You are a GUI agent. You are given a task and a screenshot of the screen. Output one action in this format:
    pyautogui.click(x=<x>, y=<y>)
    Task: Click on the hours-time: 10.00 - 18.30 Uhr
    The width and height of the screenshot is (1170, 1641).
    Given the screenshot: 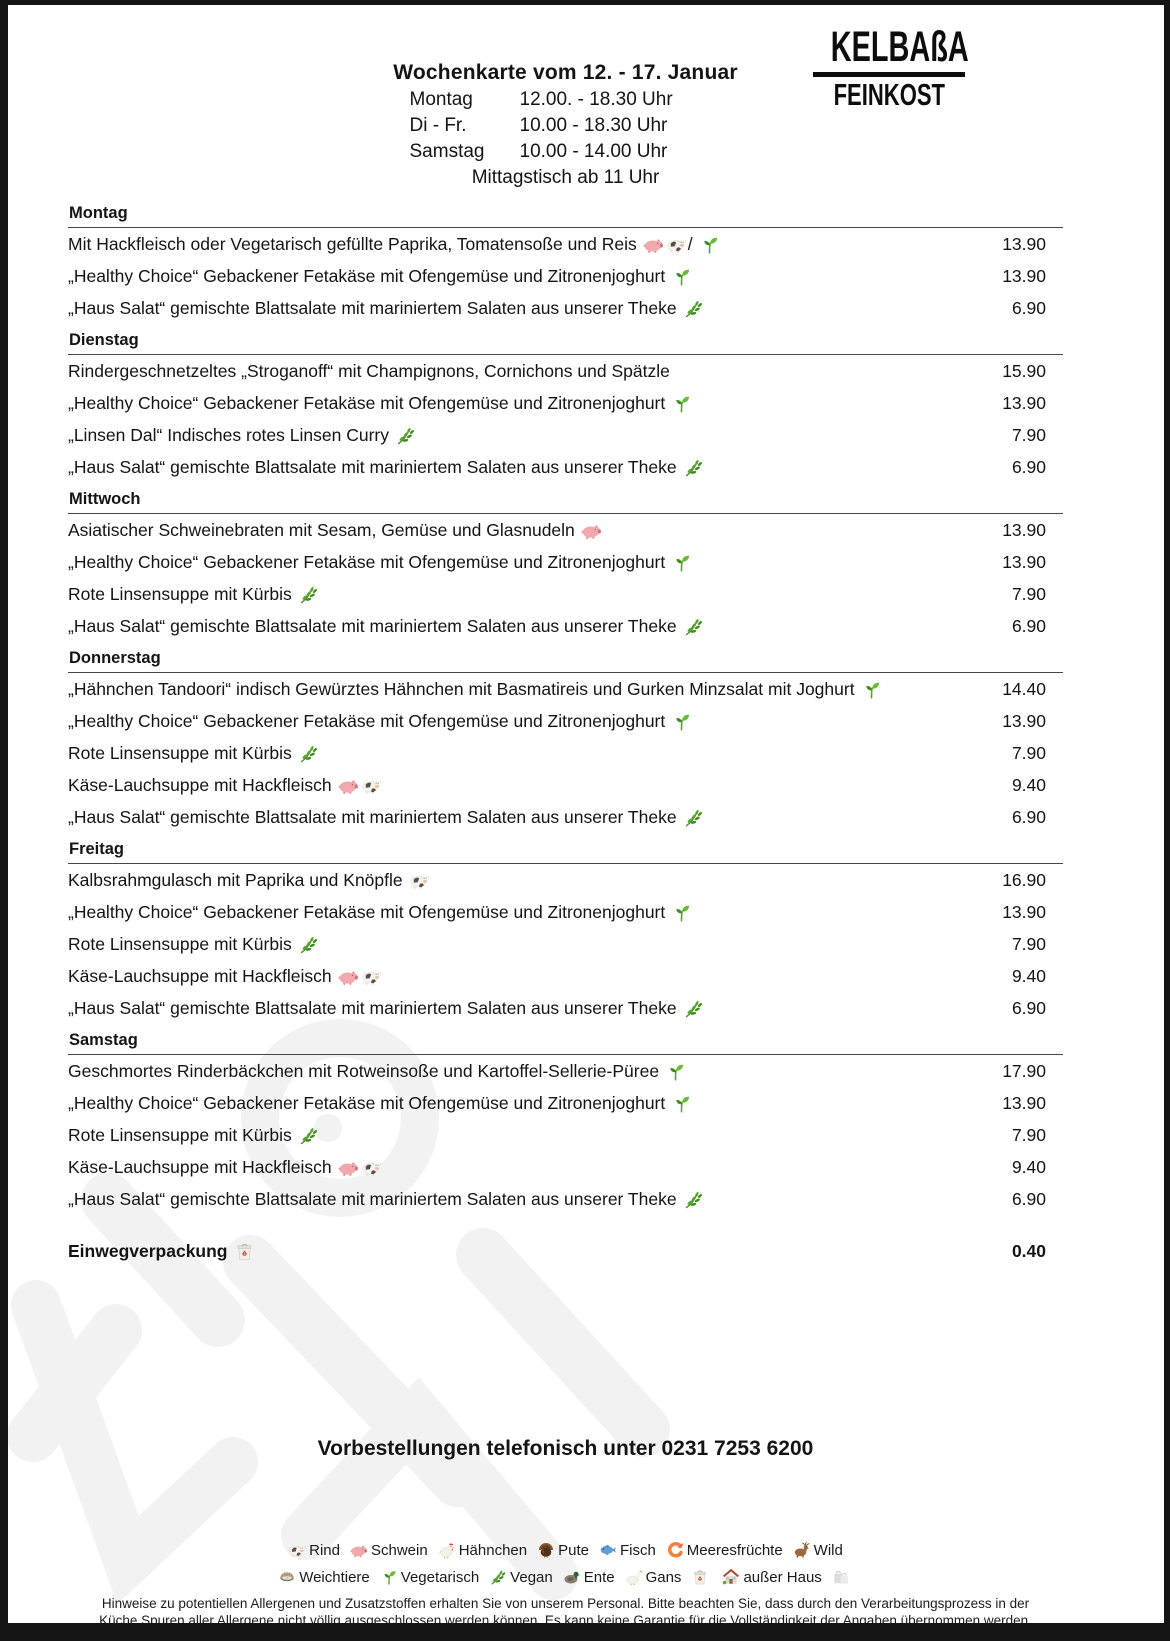 What is the action you would take?
    pyautogui.click(x=593, y=125)
    